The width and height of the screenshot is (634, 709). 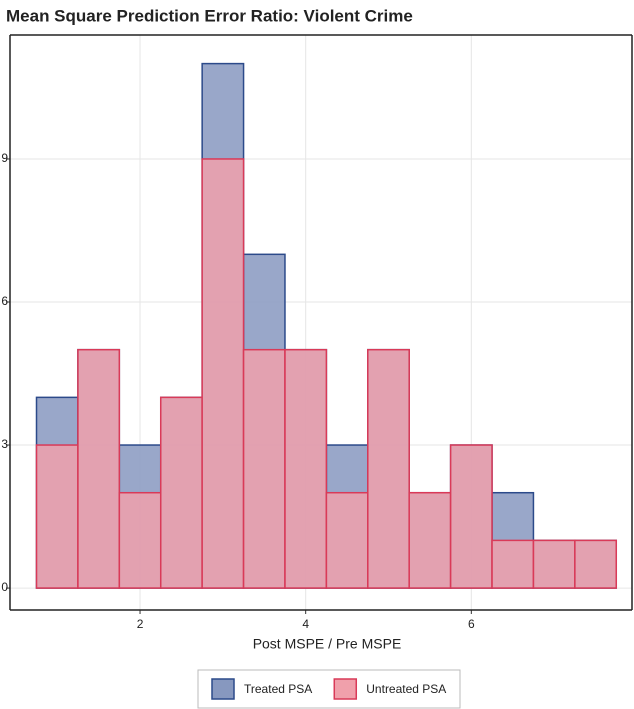 I want to click on legend: Treated PSA Untreated PSA, so click(x=329, y=689).